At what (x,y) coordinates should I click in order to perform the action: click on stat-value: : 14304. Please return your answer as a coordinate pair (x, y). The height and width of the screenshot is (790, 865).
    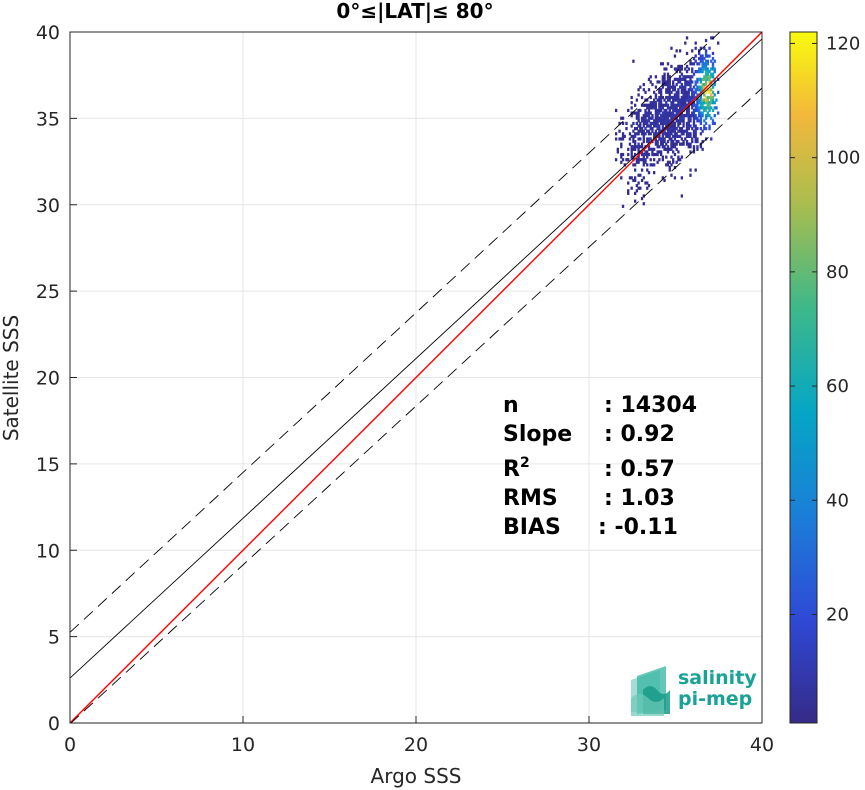
    Looking at the image, I should click on (650, 405).